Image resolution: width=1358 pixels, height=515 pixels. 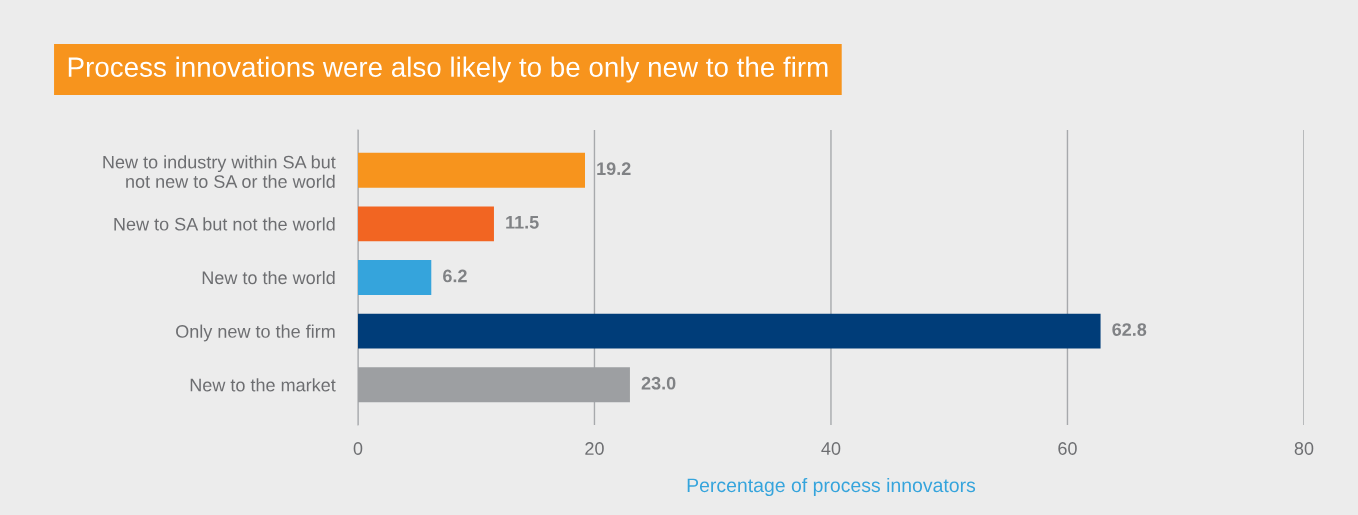 I want to click on y-tick-label: New to the world, so click(x=268, y=277).